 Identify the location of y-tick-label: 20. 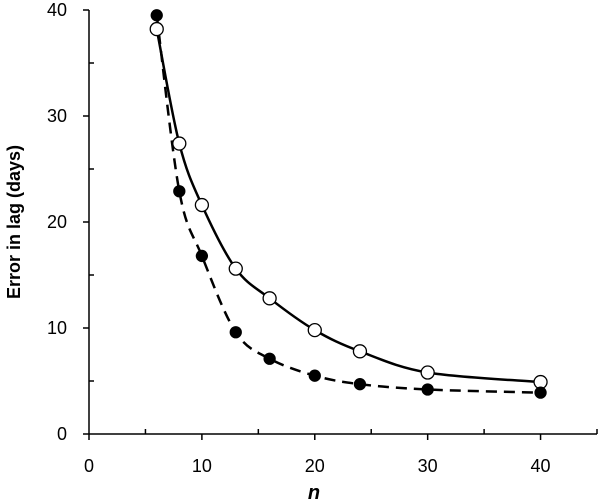
(57, 222).